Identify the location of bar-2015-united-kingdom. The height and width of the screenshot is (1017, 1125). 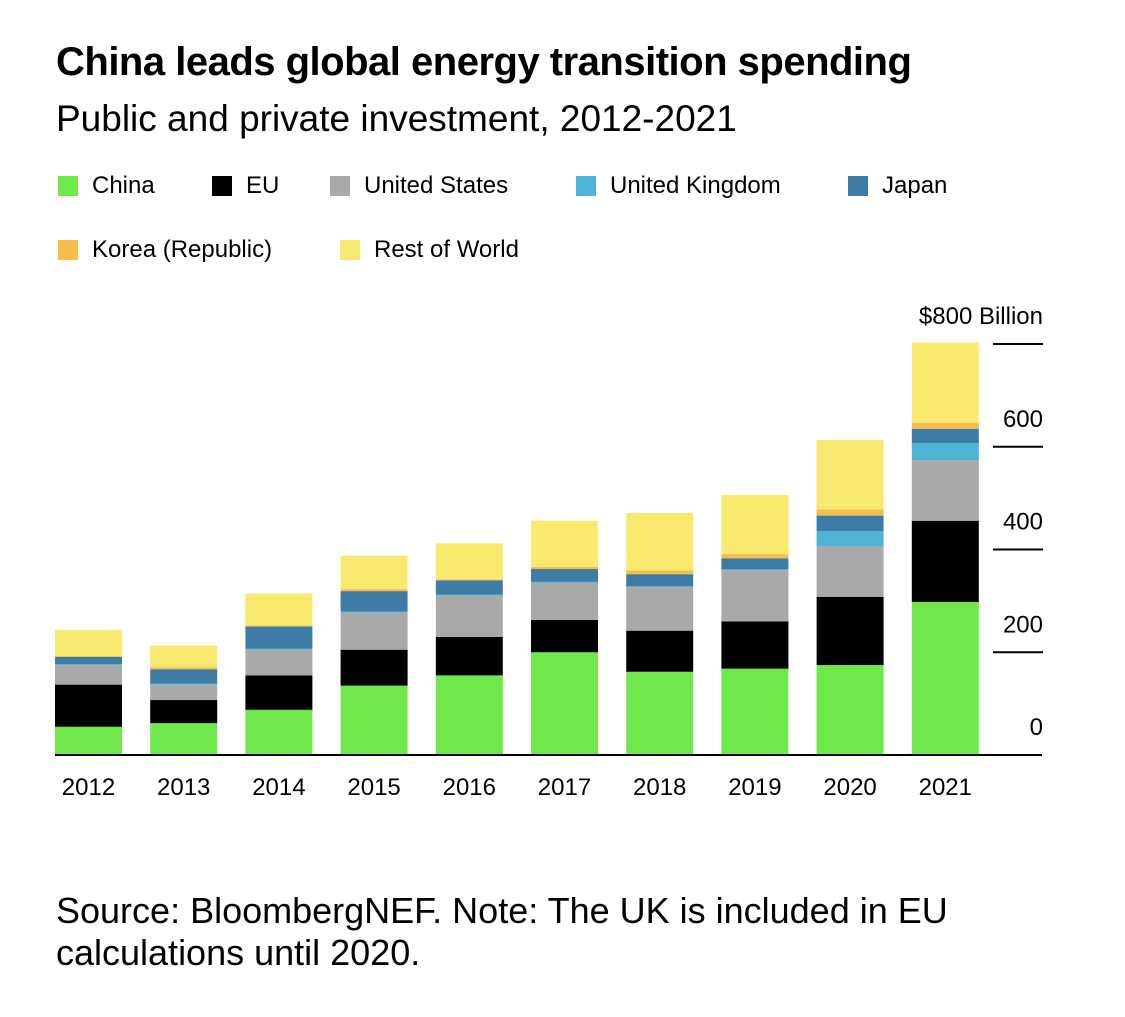
(374, 612).